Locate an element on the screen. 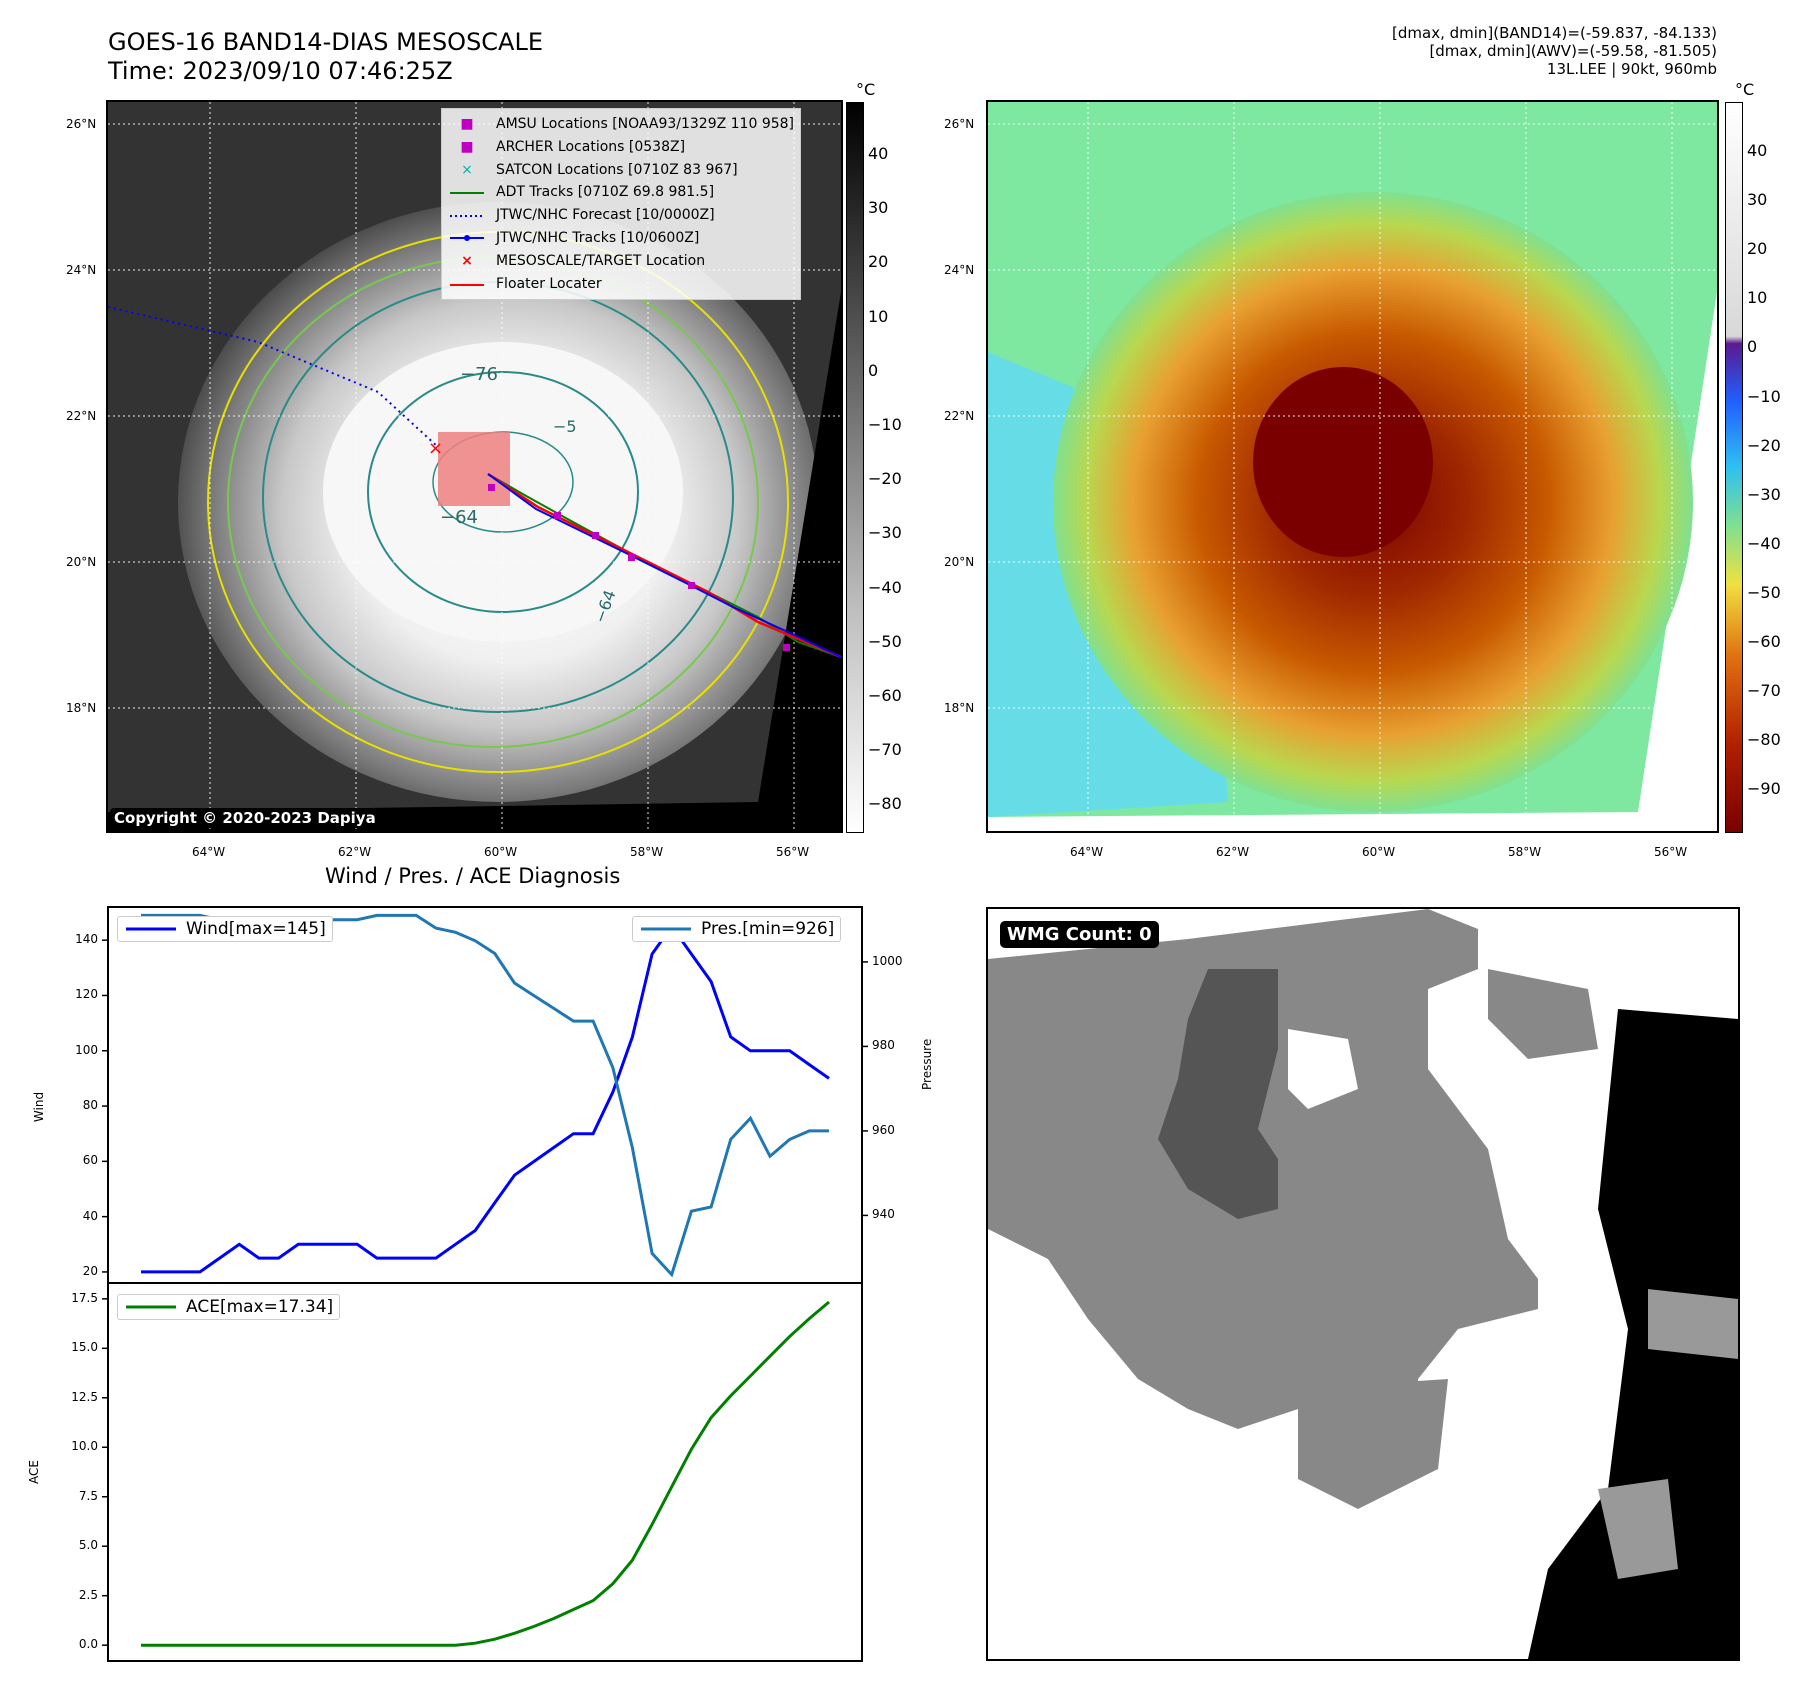 This screenshot has height=1690, width=1801. ace-series-line is located at coordinates (485, 1473).